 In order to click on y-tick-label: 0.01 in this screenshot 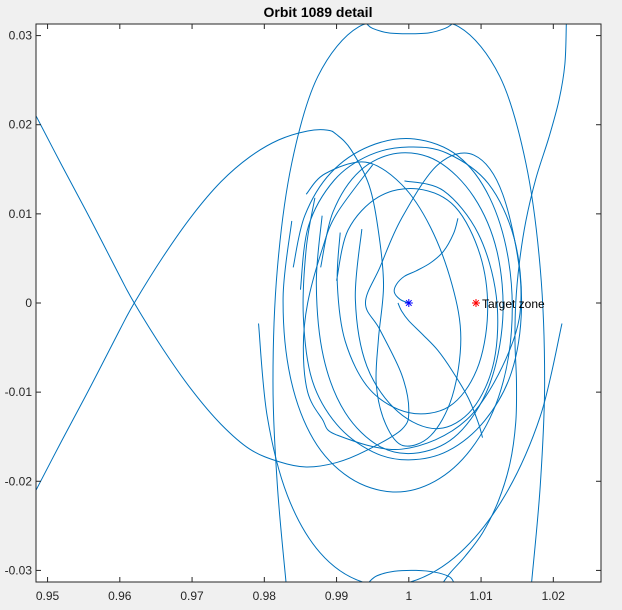, I will do `click(21, 214)`.